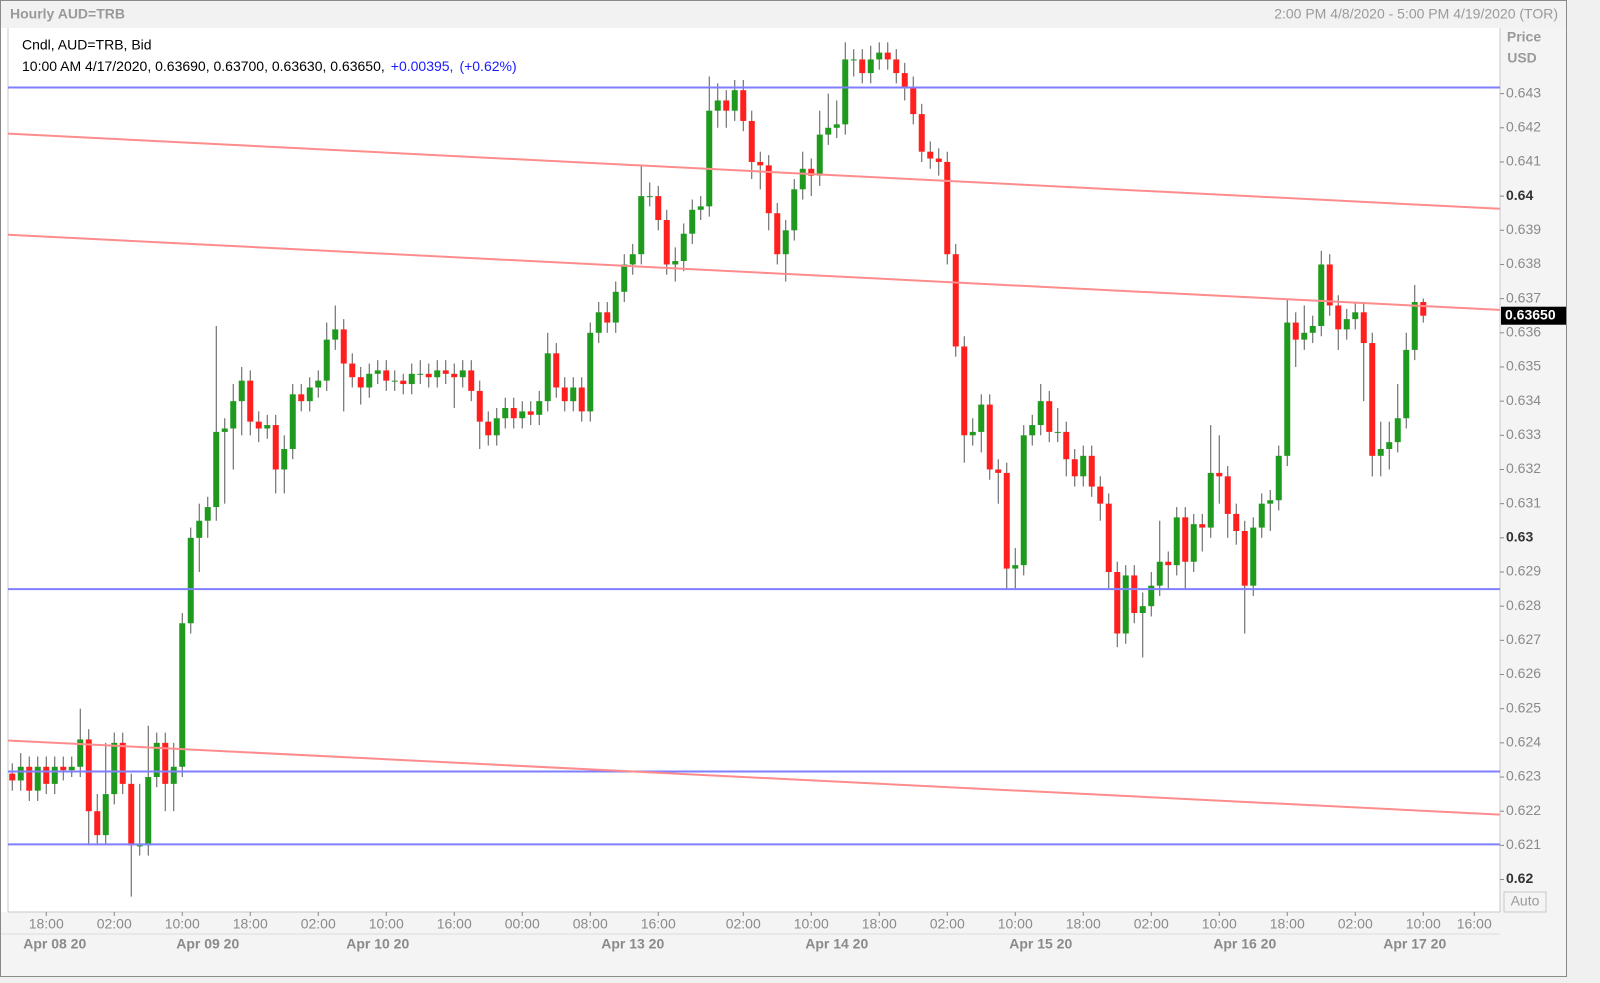 This screenshot has height=983, width=1600. What do you see at coordinates (1523, 571) in the screenshot?
I see `y-tick-label: 0.629` at bounding box center [1523, 571].